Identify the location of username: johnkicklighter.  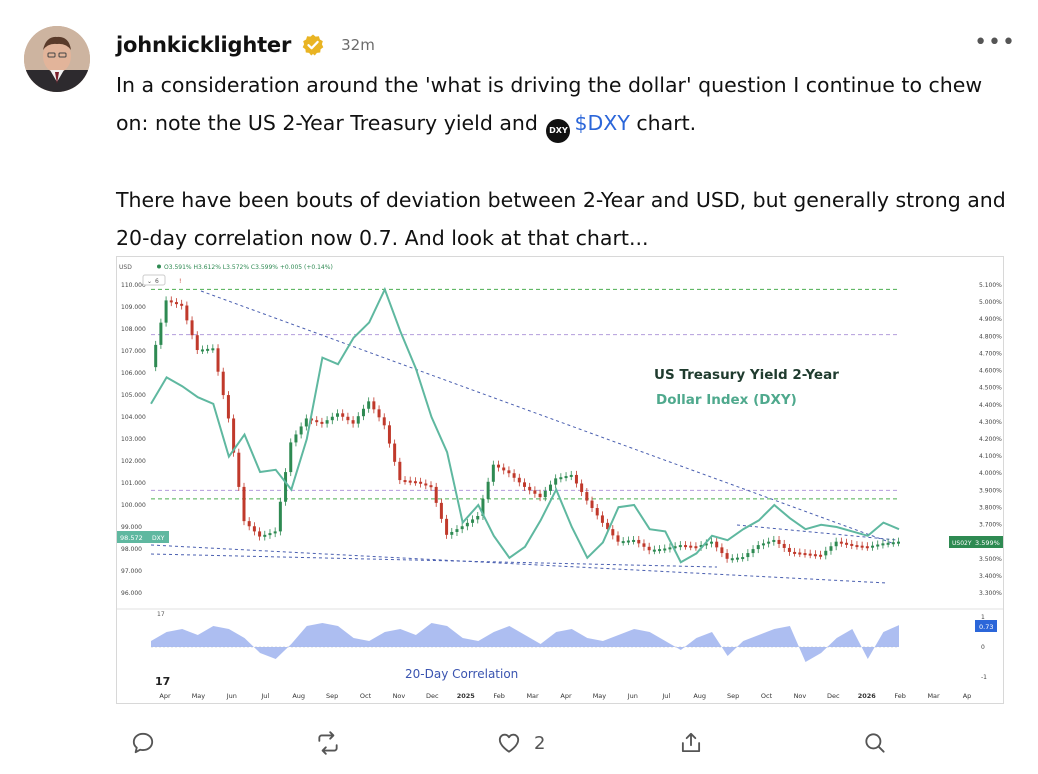
(204, 45).